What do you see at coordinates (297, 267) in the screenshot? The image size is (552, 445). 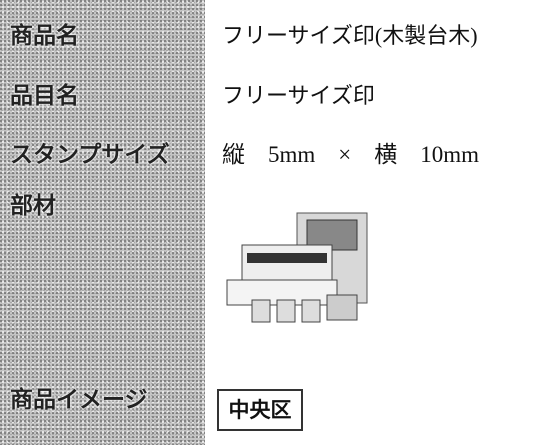 I see `parts-image` at bounding box center [297, 267].